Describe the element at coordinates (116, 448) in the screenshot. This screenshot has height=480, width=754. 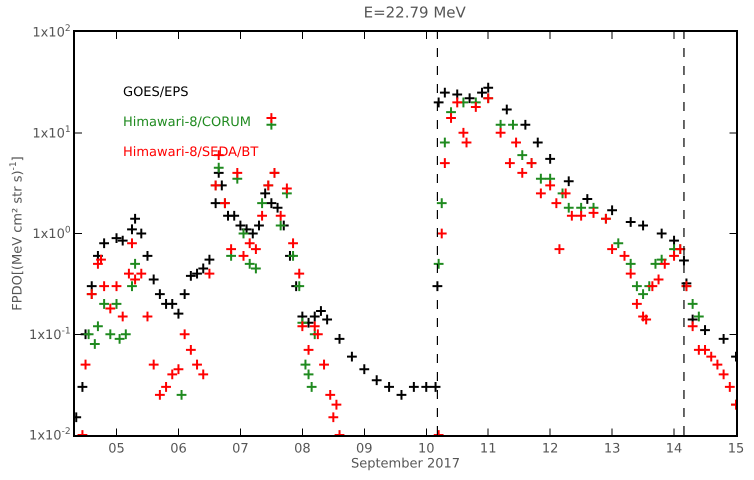
I see `x-tick-label: 05` at that location.